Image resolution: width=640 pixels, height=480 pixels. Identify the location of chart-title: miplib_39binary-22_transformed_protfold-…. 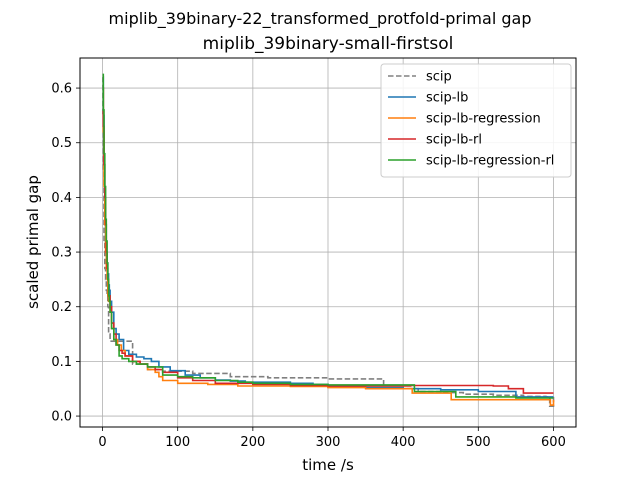
(320, 19).